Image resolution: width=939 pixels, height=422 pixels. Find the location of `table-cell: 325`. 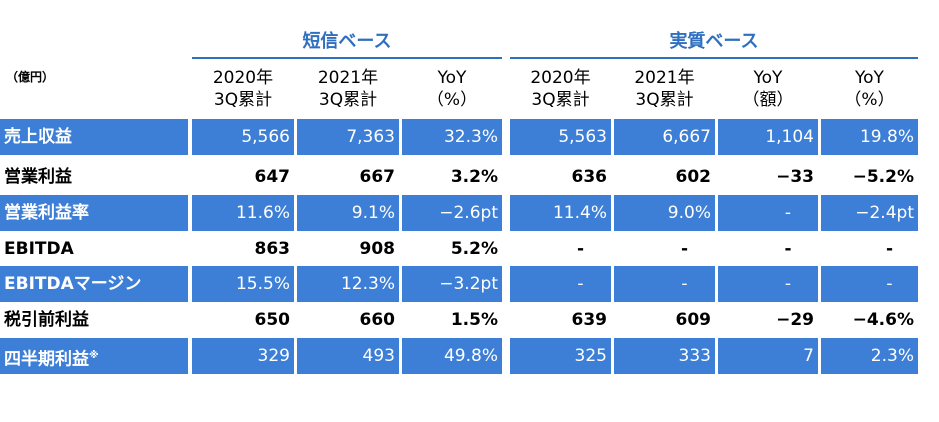

table-cell: 325 is located at coordinates (560, 356).